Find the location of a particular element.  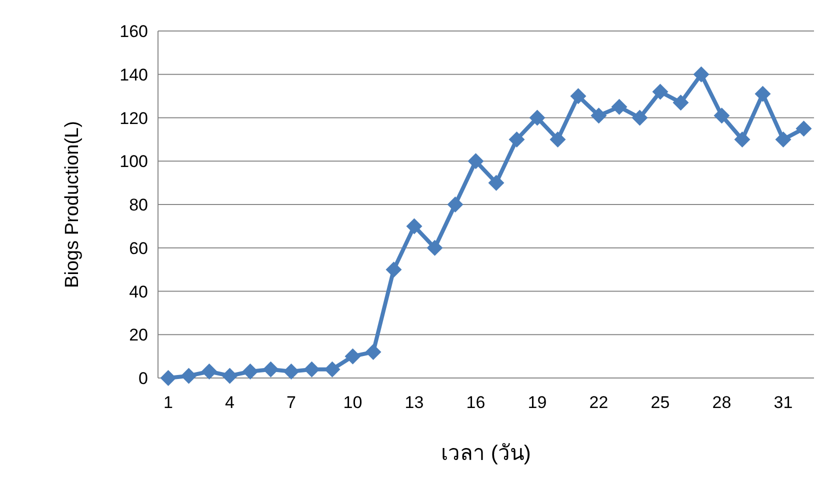

x-tick-label: 1 is located at coordinates (168, 402).